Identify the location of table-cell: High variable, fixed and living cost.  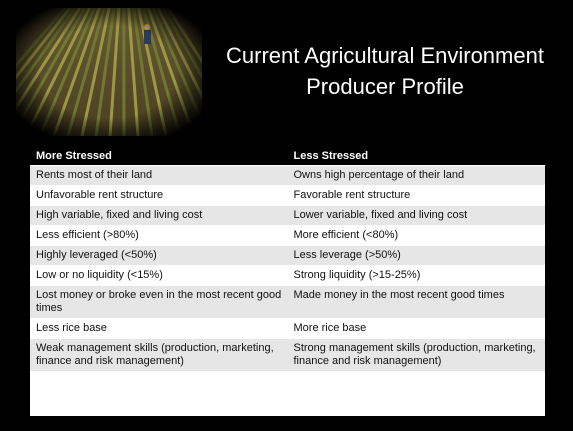
(159, 215).